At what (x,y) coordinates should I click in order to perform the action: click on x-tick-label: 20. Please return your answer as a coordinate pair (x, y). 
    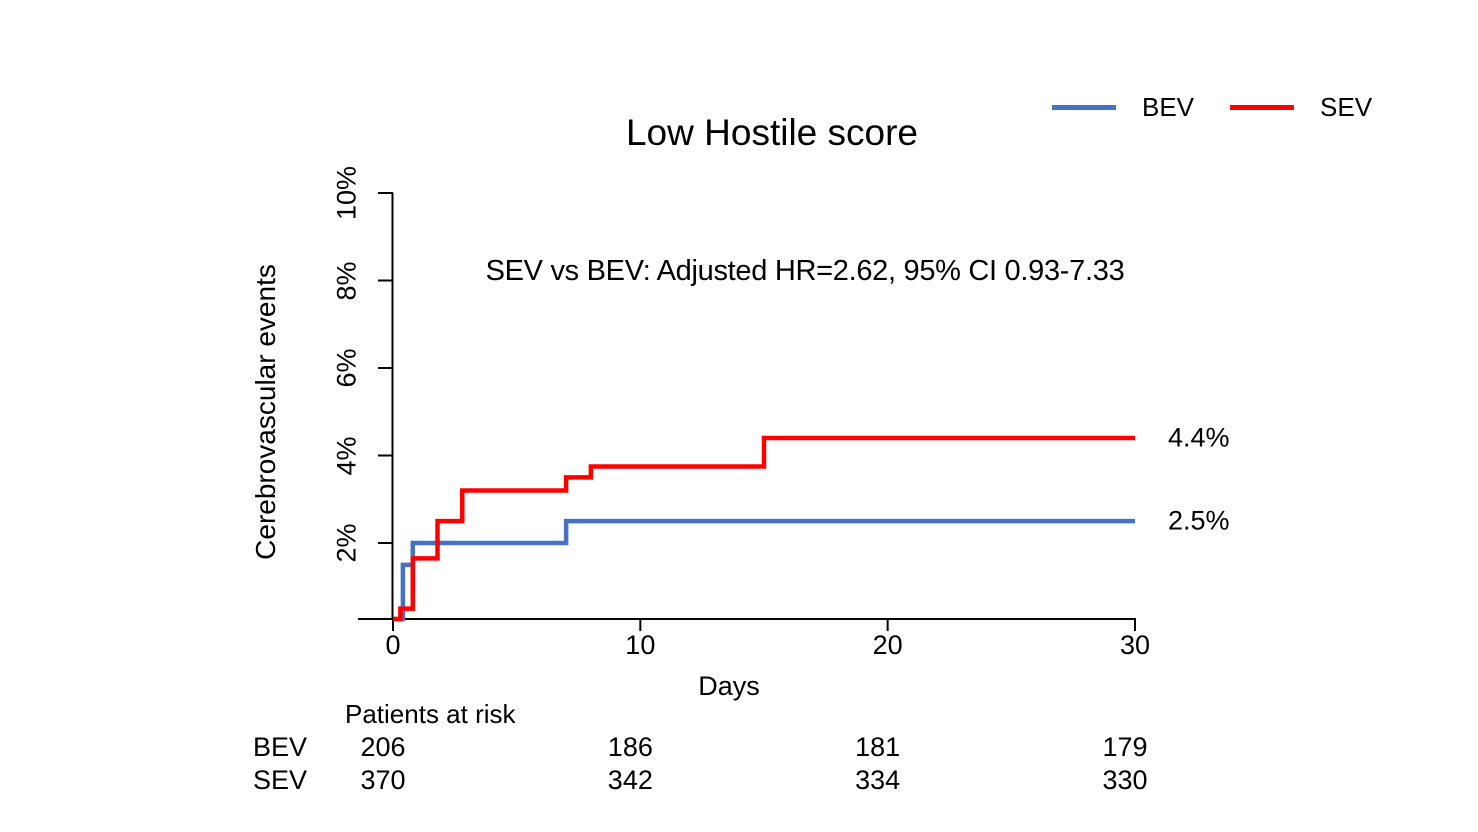
    Looking at the image, I should click on (887, 645).